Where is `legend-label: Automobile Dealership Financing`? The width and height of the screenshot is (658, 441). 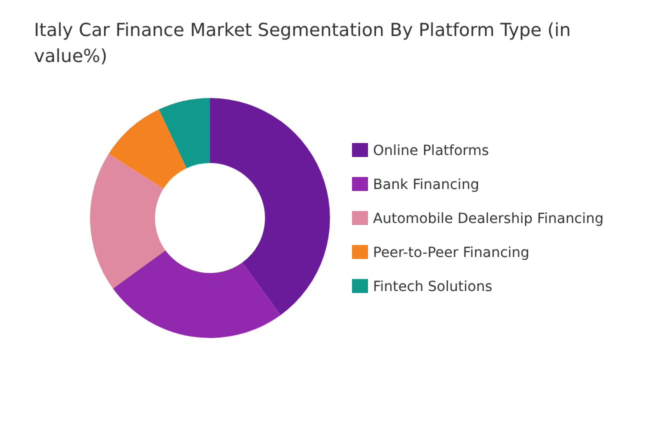 legend-label: Automobile Dealership Financing is located at coordinates (488, 218).